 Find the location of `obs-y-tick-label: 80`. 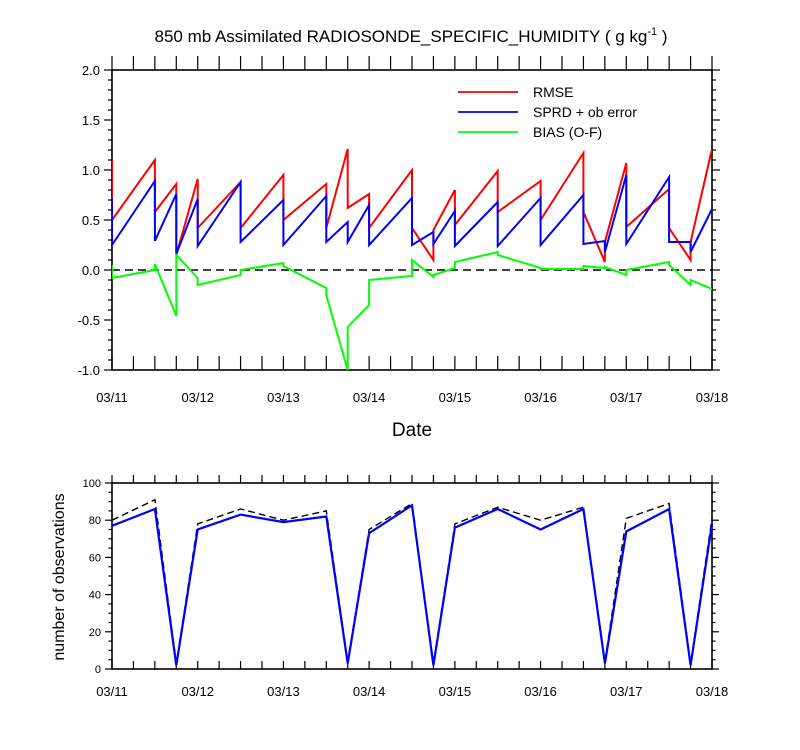

obs-y-tick-label: 80 is located at coordinates (95, 521).